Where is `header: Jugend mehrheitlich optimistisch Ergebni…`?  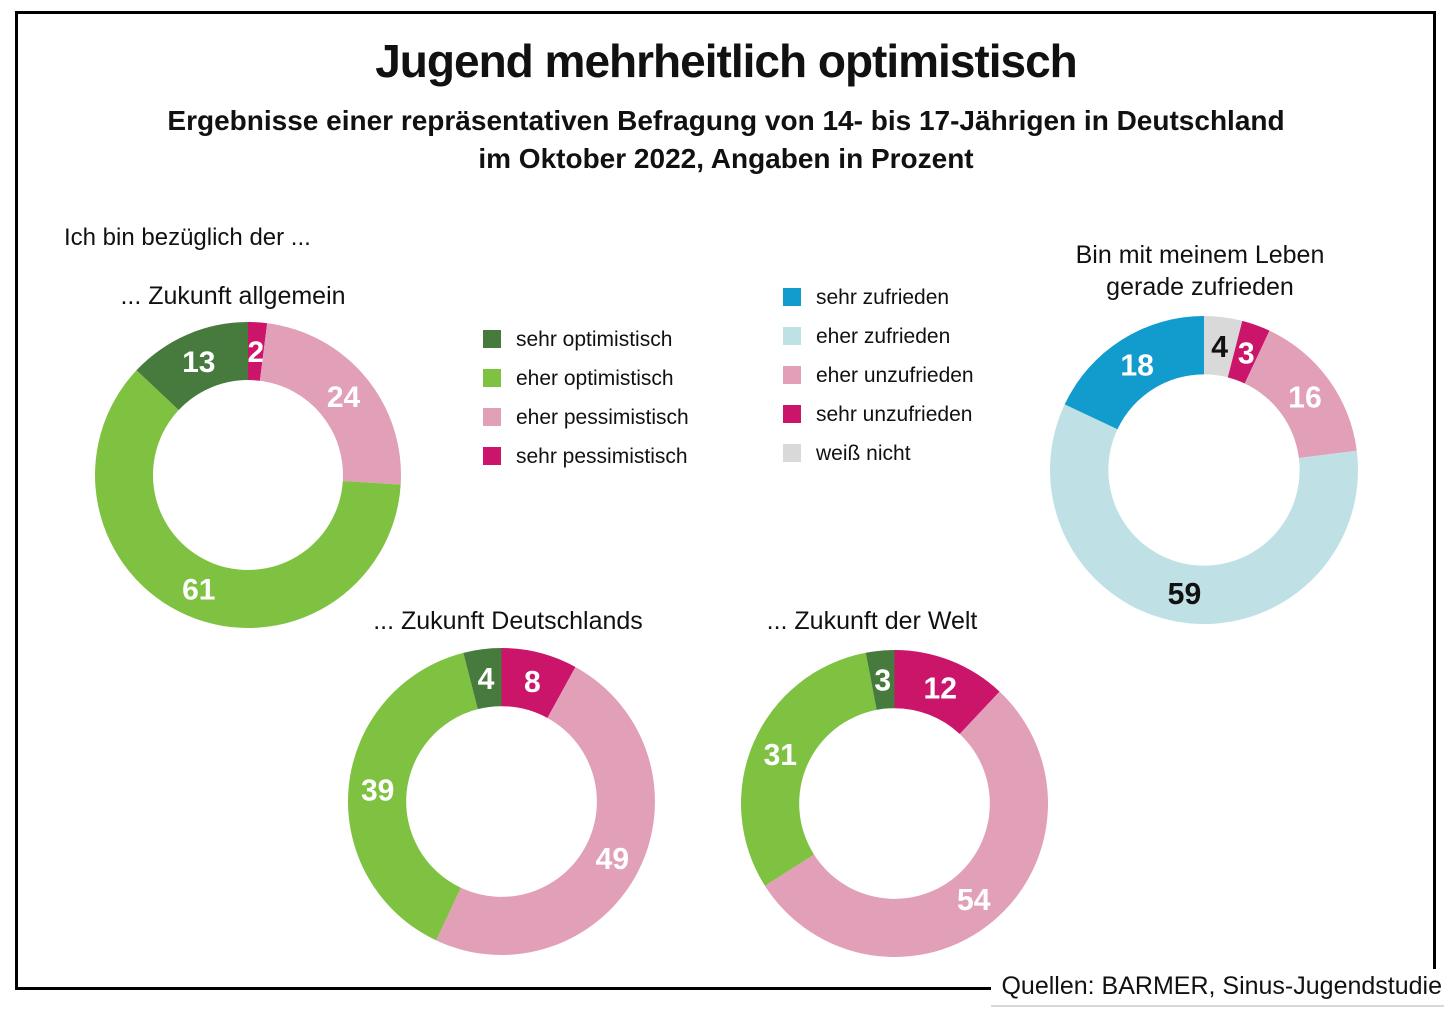
header: Jugend mehrheitlich optimistisch Ergebni… is located at coordinates (726, 106).